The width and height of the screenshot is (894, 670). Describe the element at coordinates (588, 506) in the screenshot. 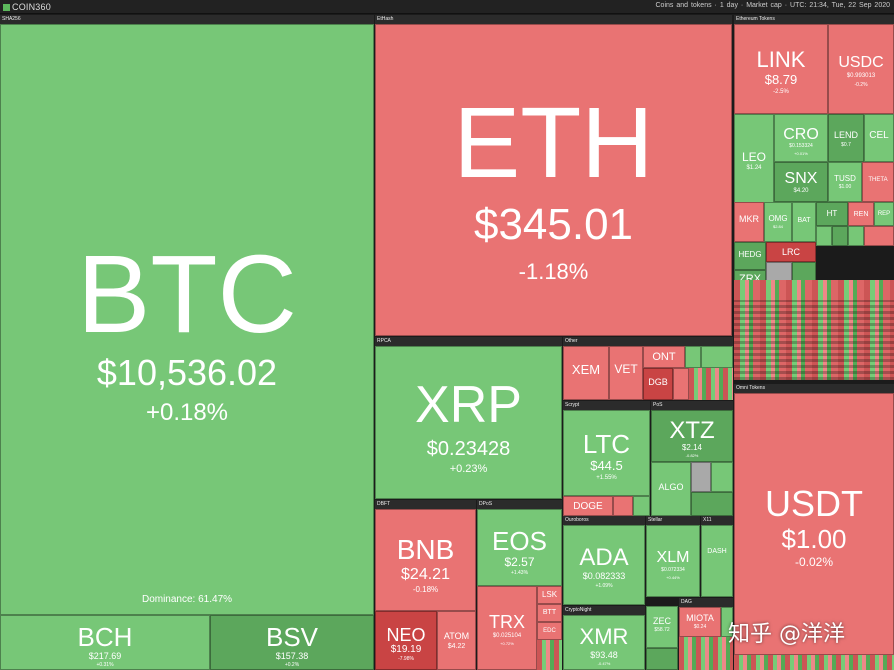

I see `tile-doge: DOGE` at that location.